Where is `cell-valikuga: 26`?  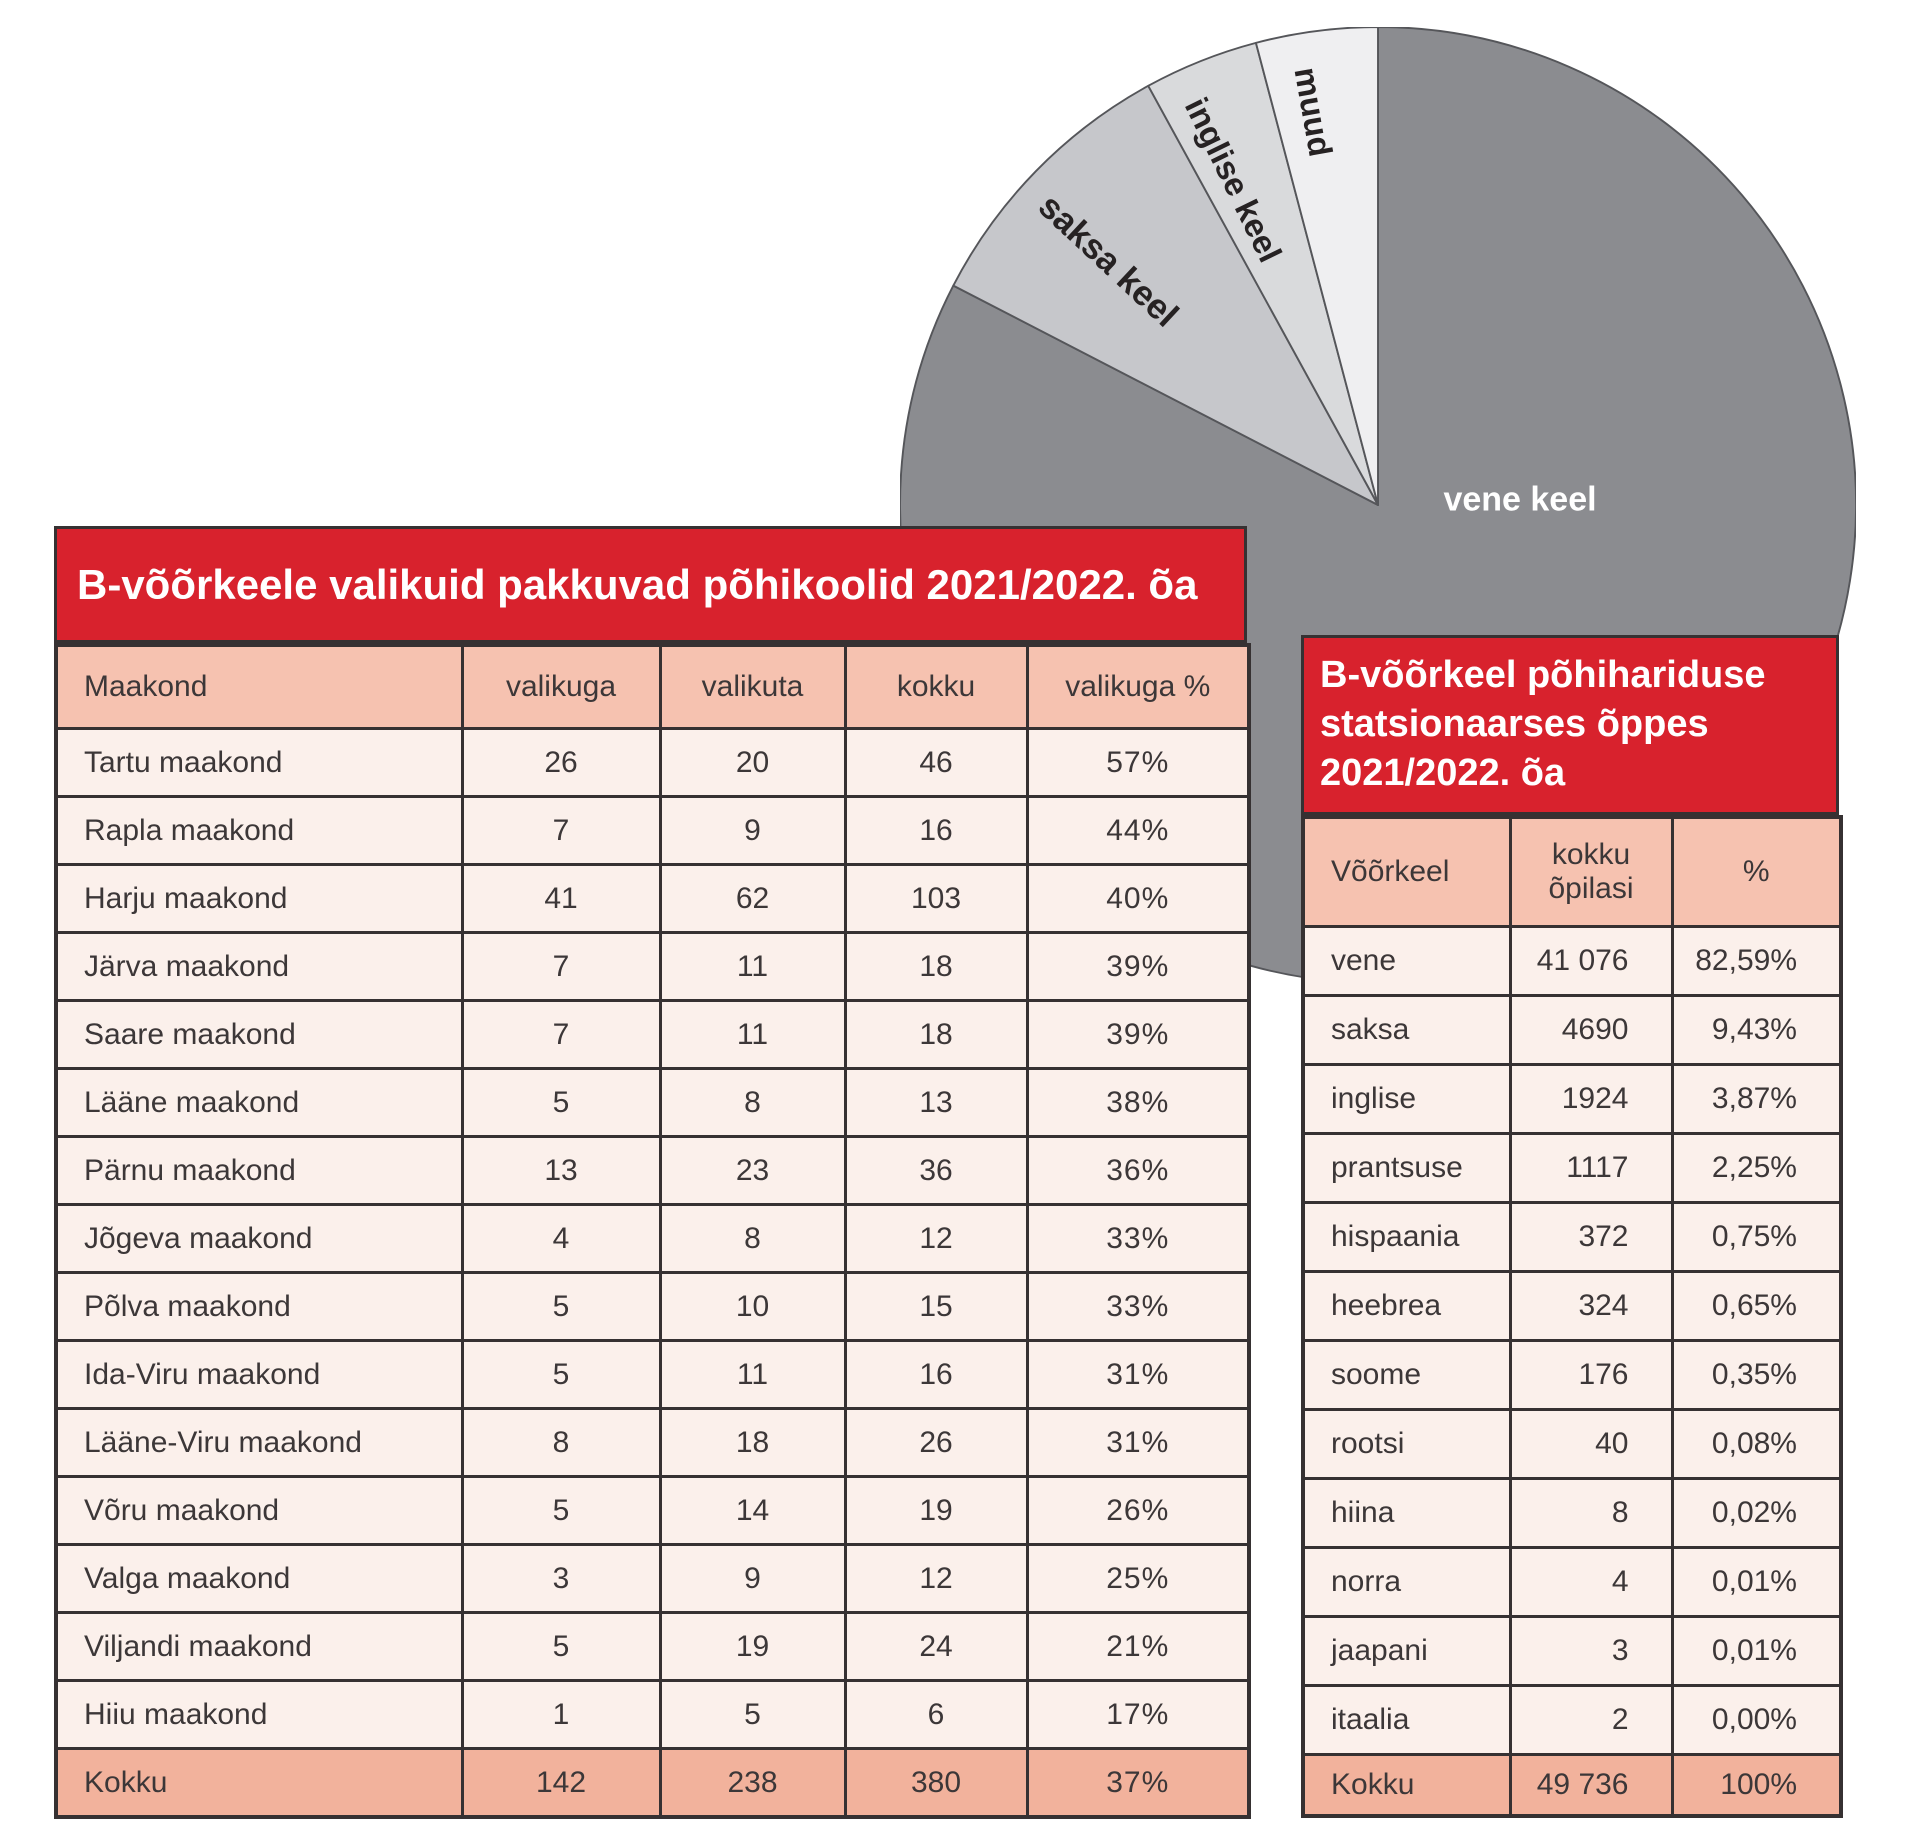
cell-valikuga: 26 is located at coordinates (561, 762).